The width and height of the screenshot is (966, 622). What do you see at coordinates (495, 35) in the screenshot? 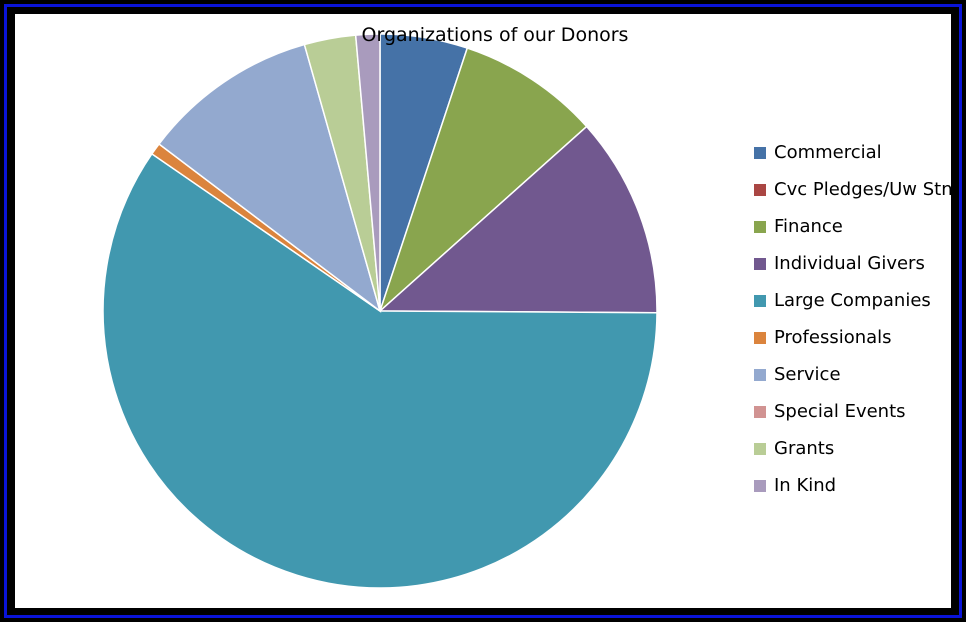
I see `chart-title: Organizations of our Donors` at bounding box center [495, 35].